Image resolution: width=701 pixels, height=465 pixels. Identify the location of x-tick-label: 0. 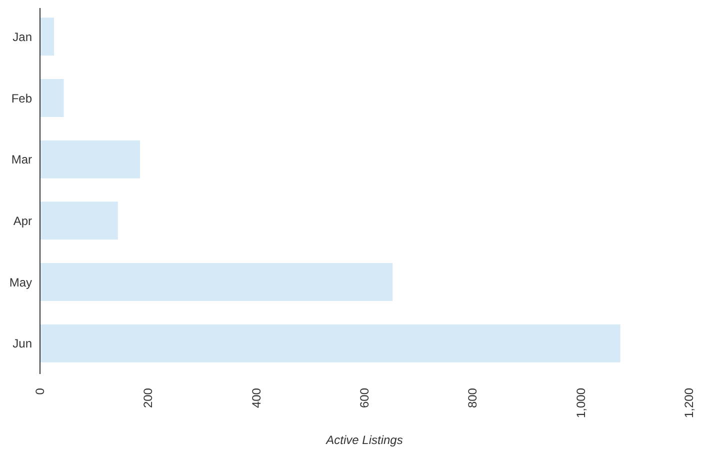
(40, 391).